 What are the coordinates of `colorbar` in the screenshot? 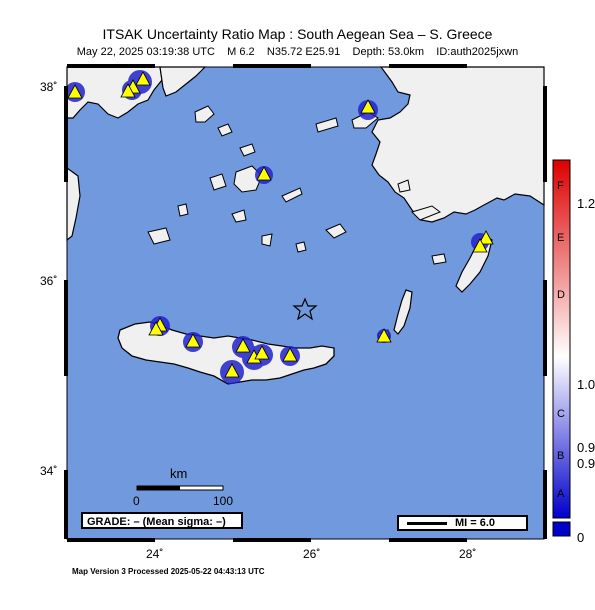 It's located at (561, 339).